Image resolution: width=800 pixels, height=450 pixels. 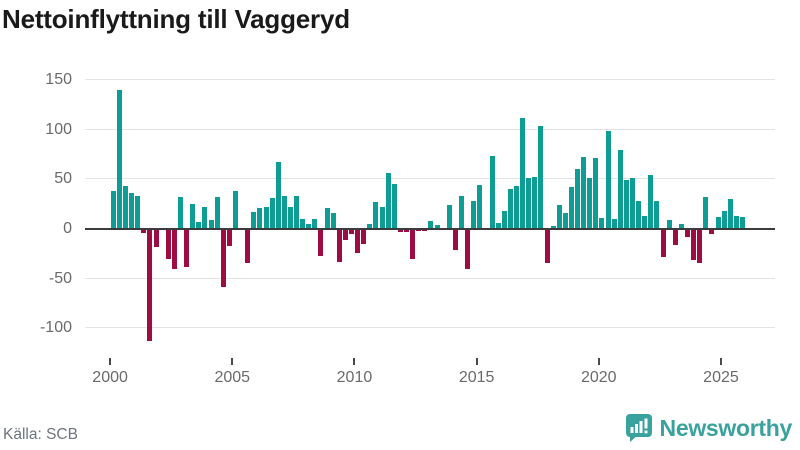 I want to click on bar-2007Q1, so click(x=284, y=212).